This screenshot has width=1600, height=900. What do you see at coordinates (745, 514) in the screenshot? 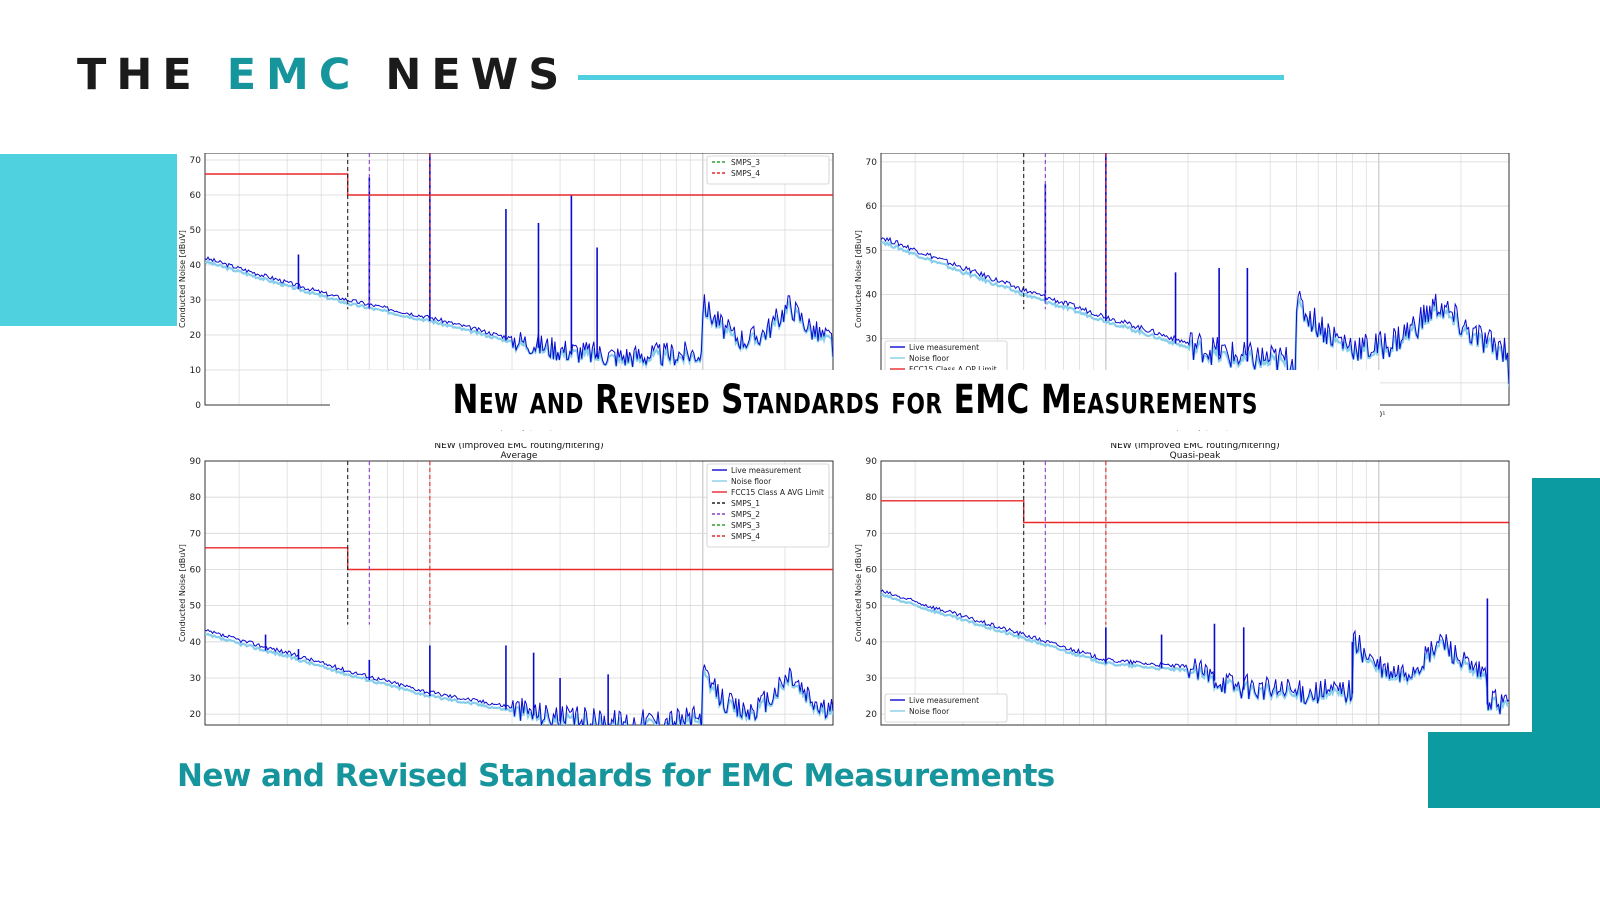
I see `legend-entry: SMPS_2` at bounding box center [745, 514].